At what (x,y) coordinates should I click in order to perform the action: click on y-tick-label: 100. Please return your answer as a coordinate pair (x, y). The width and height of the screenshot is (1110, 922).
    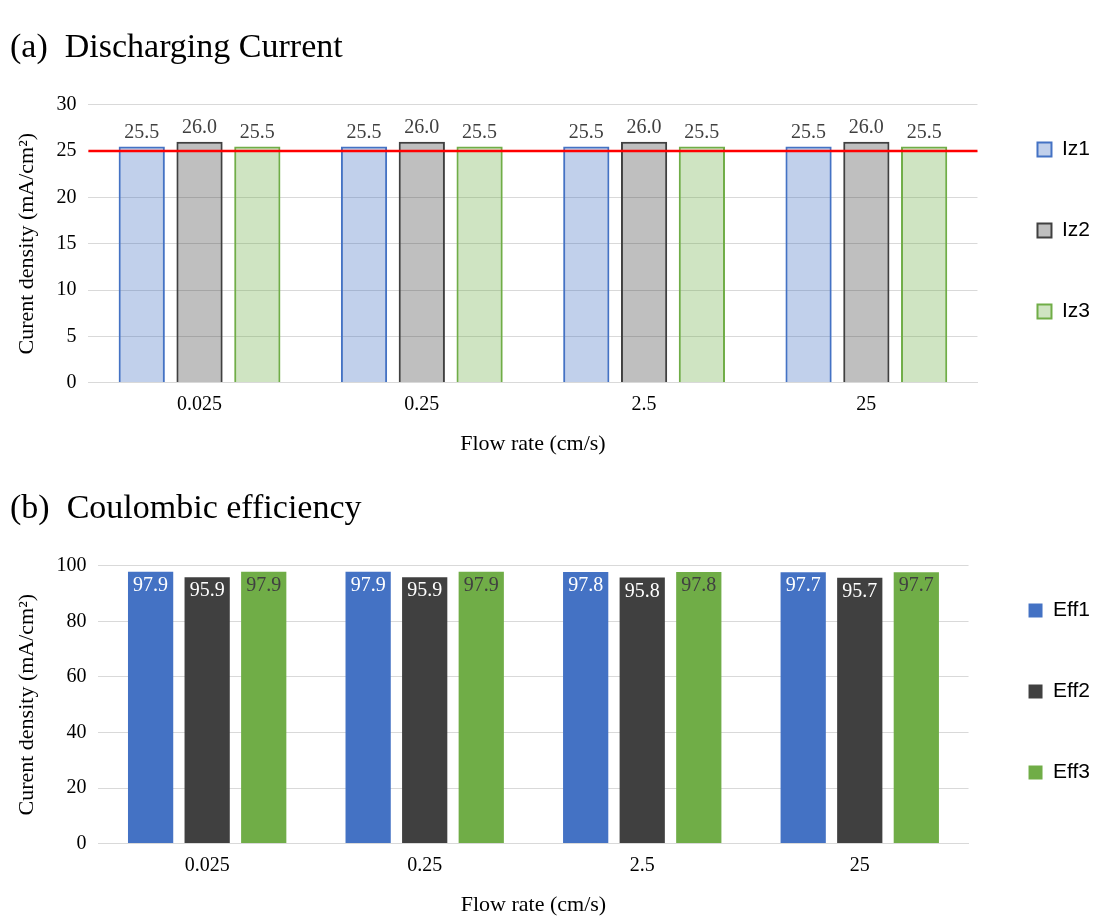
    Looking at the image, I should click on (71, 564).